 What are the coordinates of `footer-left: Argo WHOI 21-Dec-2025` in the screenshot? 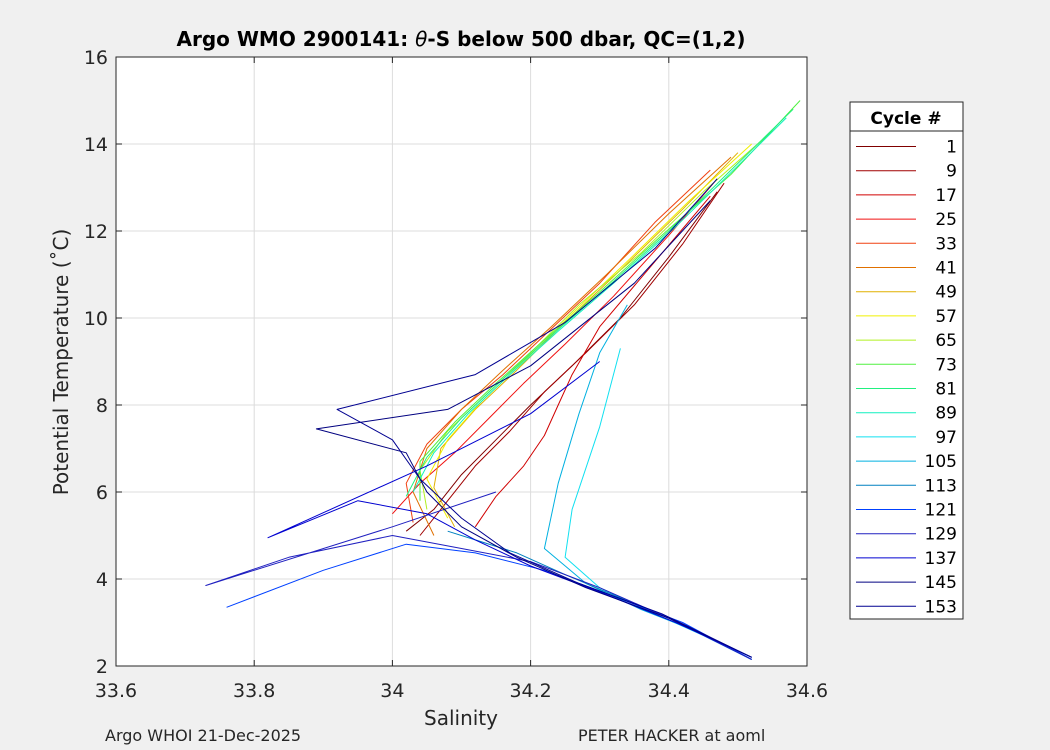 It's located at (203, 735).